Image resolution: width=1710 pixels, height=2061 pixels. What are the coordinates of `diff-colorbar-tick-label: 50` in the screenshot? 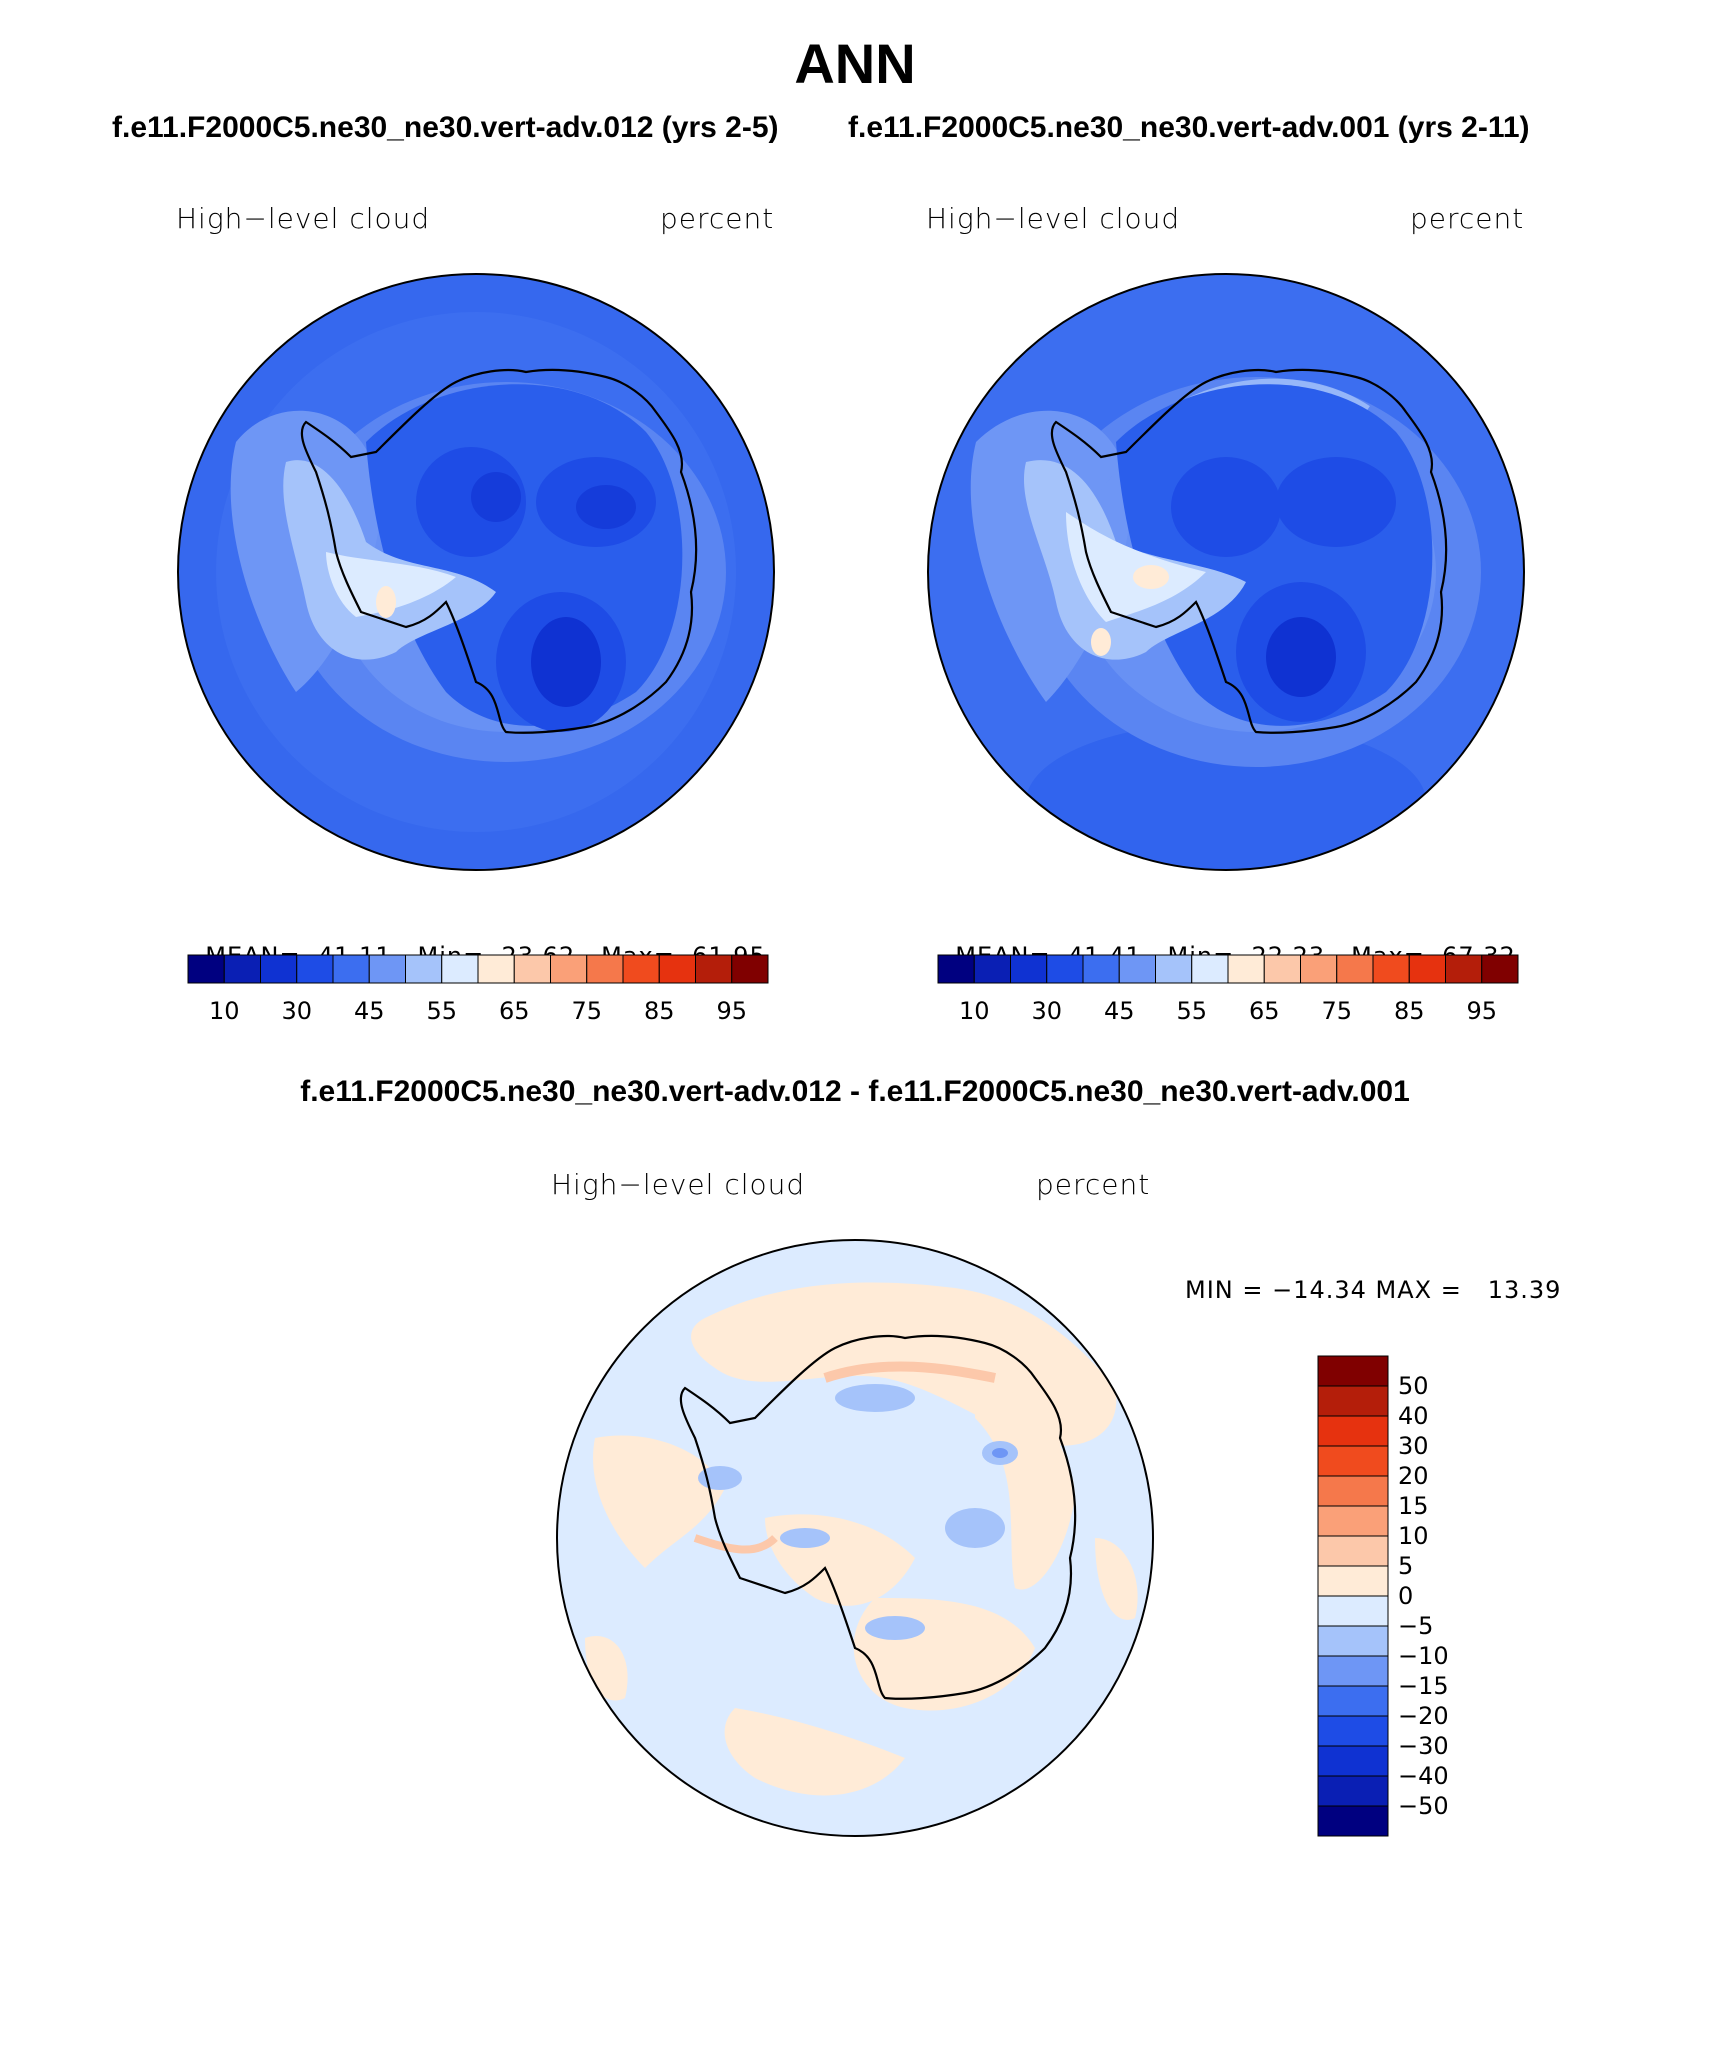 It's located at (1413, 1386).